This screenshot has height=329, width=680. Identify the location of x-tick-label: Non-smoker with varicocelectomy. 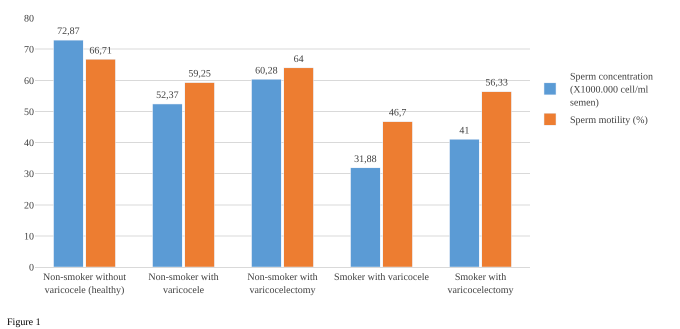
(282, 284).